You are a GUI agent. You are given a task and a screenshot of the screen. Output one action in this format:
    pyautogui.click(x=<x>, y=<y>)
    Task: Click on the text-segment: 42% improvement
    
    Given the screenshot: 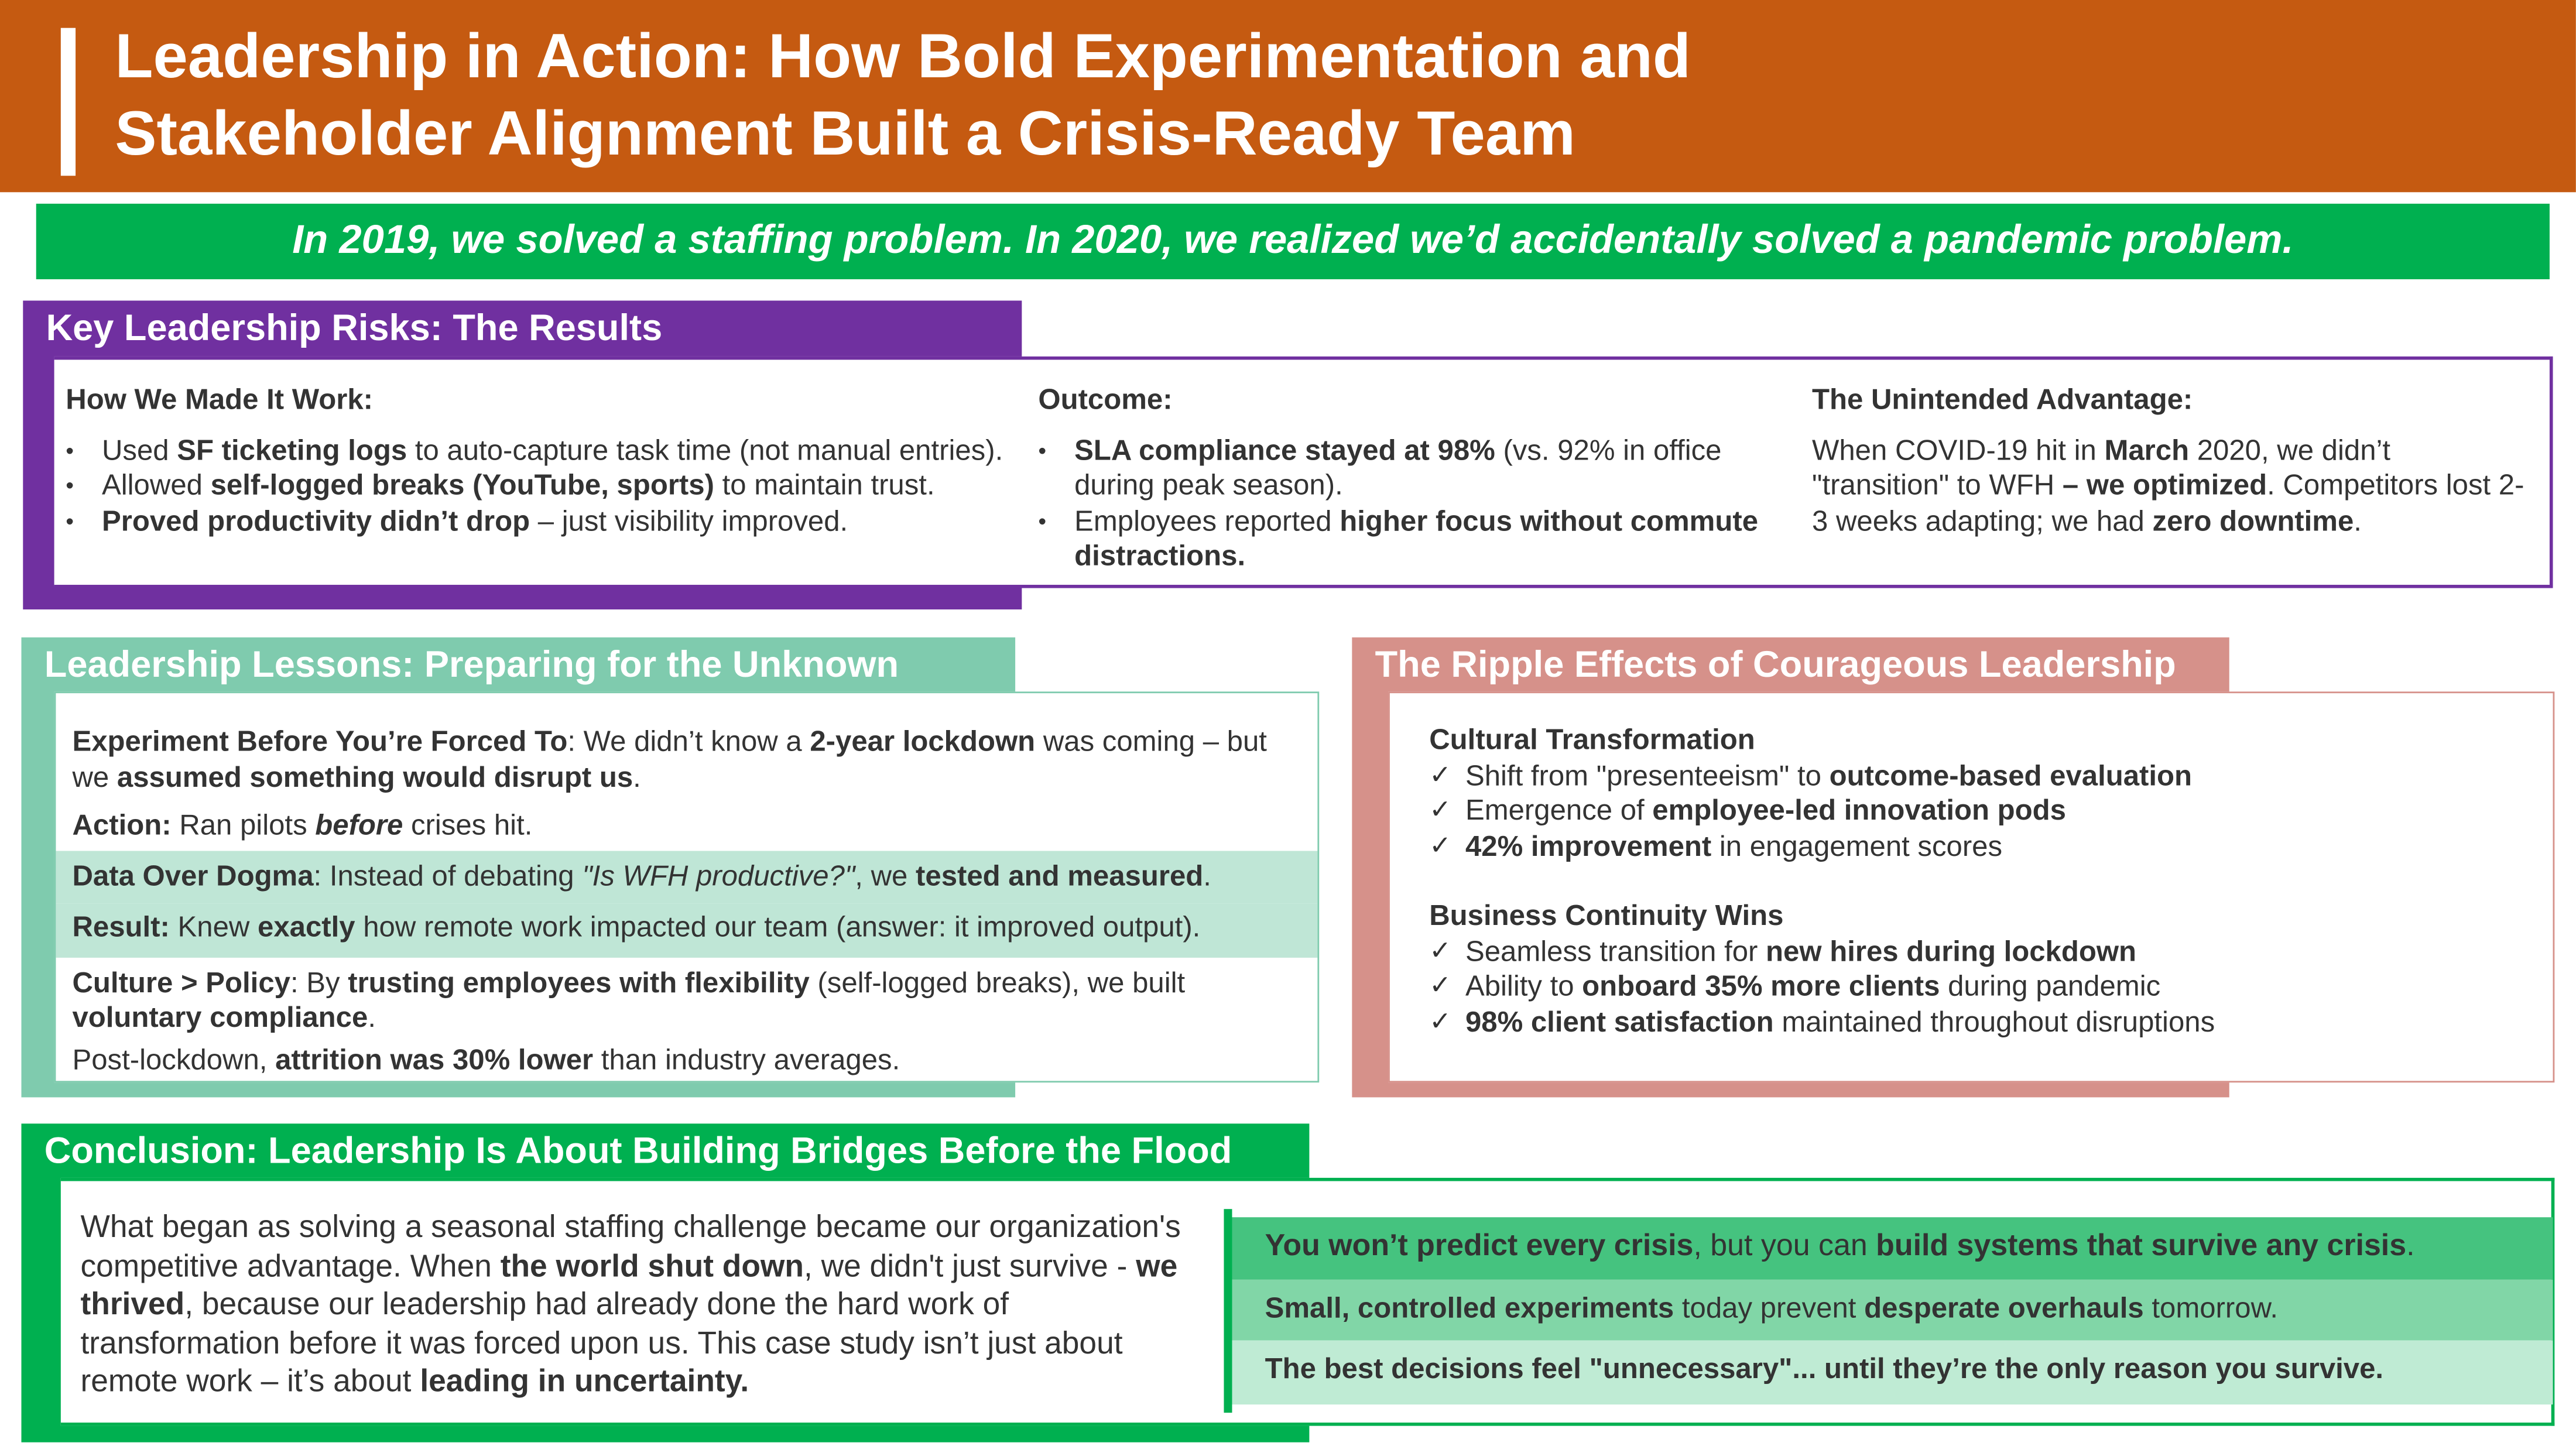 What is the action you would take?
    pyautogui.click(x=1588, y=845)
    